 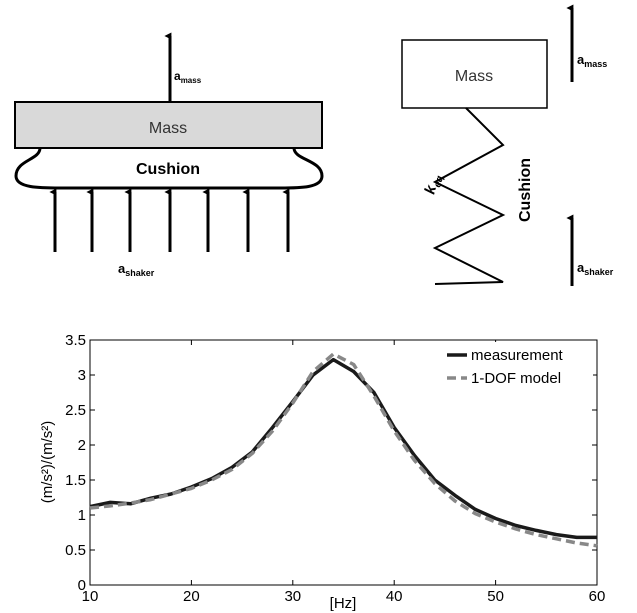 I want to click on x-tick-label: 60, so click(x=597, y=596).